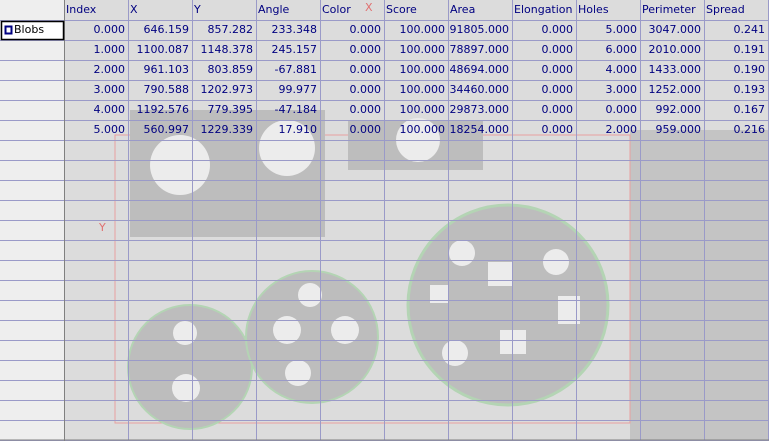 The height and width of the screenshot is (445, 769). What do you see at coordinates (231, 109) in the screenshot?
I see `cell-value: 779.395` at bounding box center [231, 109].